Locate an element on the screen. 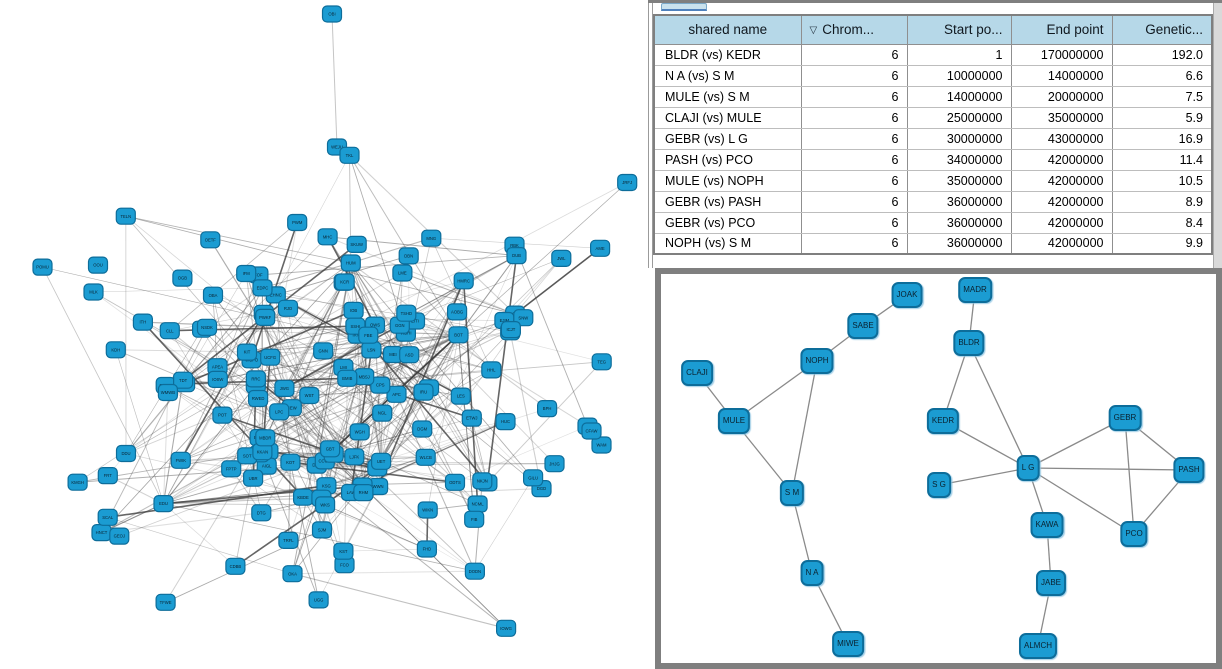 This screenshot has height=669, width=1222. subnetwork-node-s-g: S G is located at coordinates (939, 485).